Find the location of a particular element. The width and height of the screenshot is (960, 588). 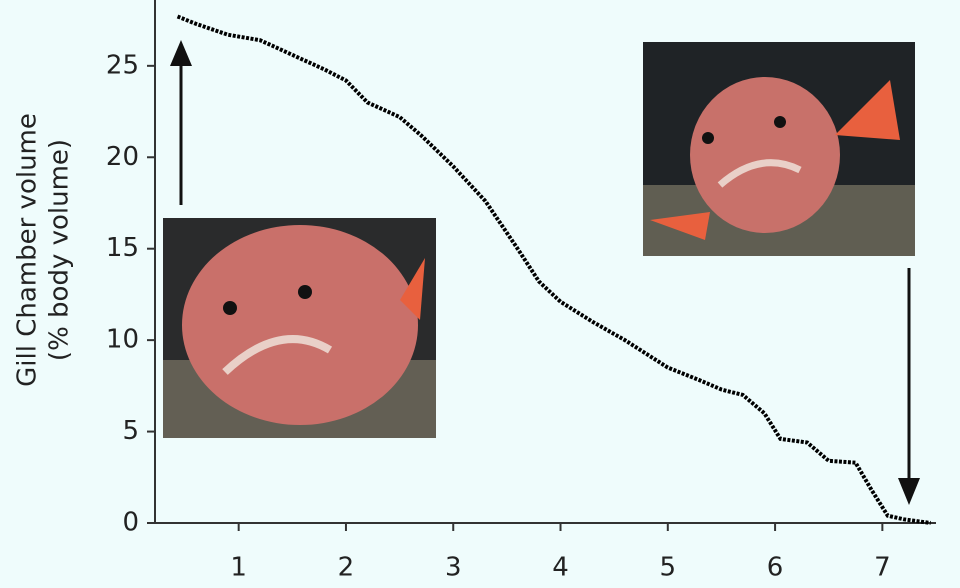

y-axis-title-line: (% body volume) is located at coordinates (60, 250).